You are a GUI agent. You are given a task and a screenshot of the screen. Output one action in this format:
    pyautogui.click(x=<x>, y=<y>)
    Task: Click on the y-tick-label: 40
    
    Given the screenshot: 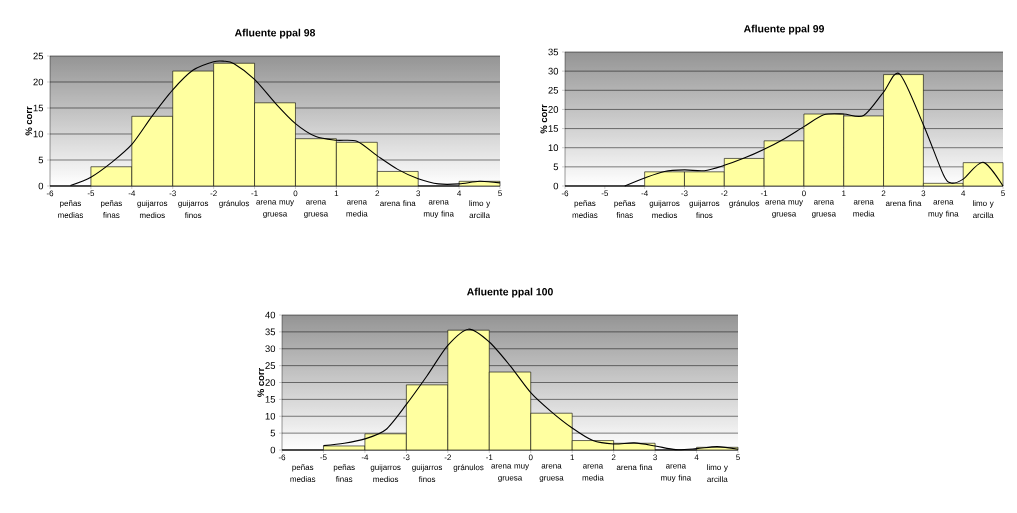 What is the action you would take?
    pyautogui.click(x=270, y=315)
    